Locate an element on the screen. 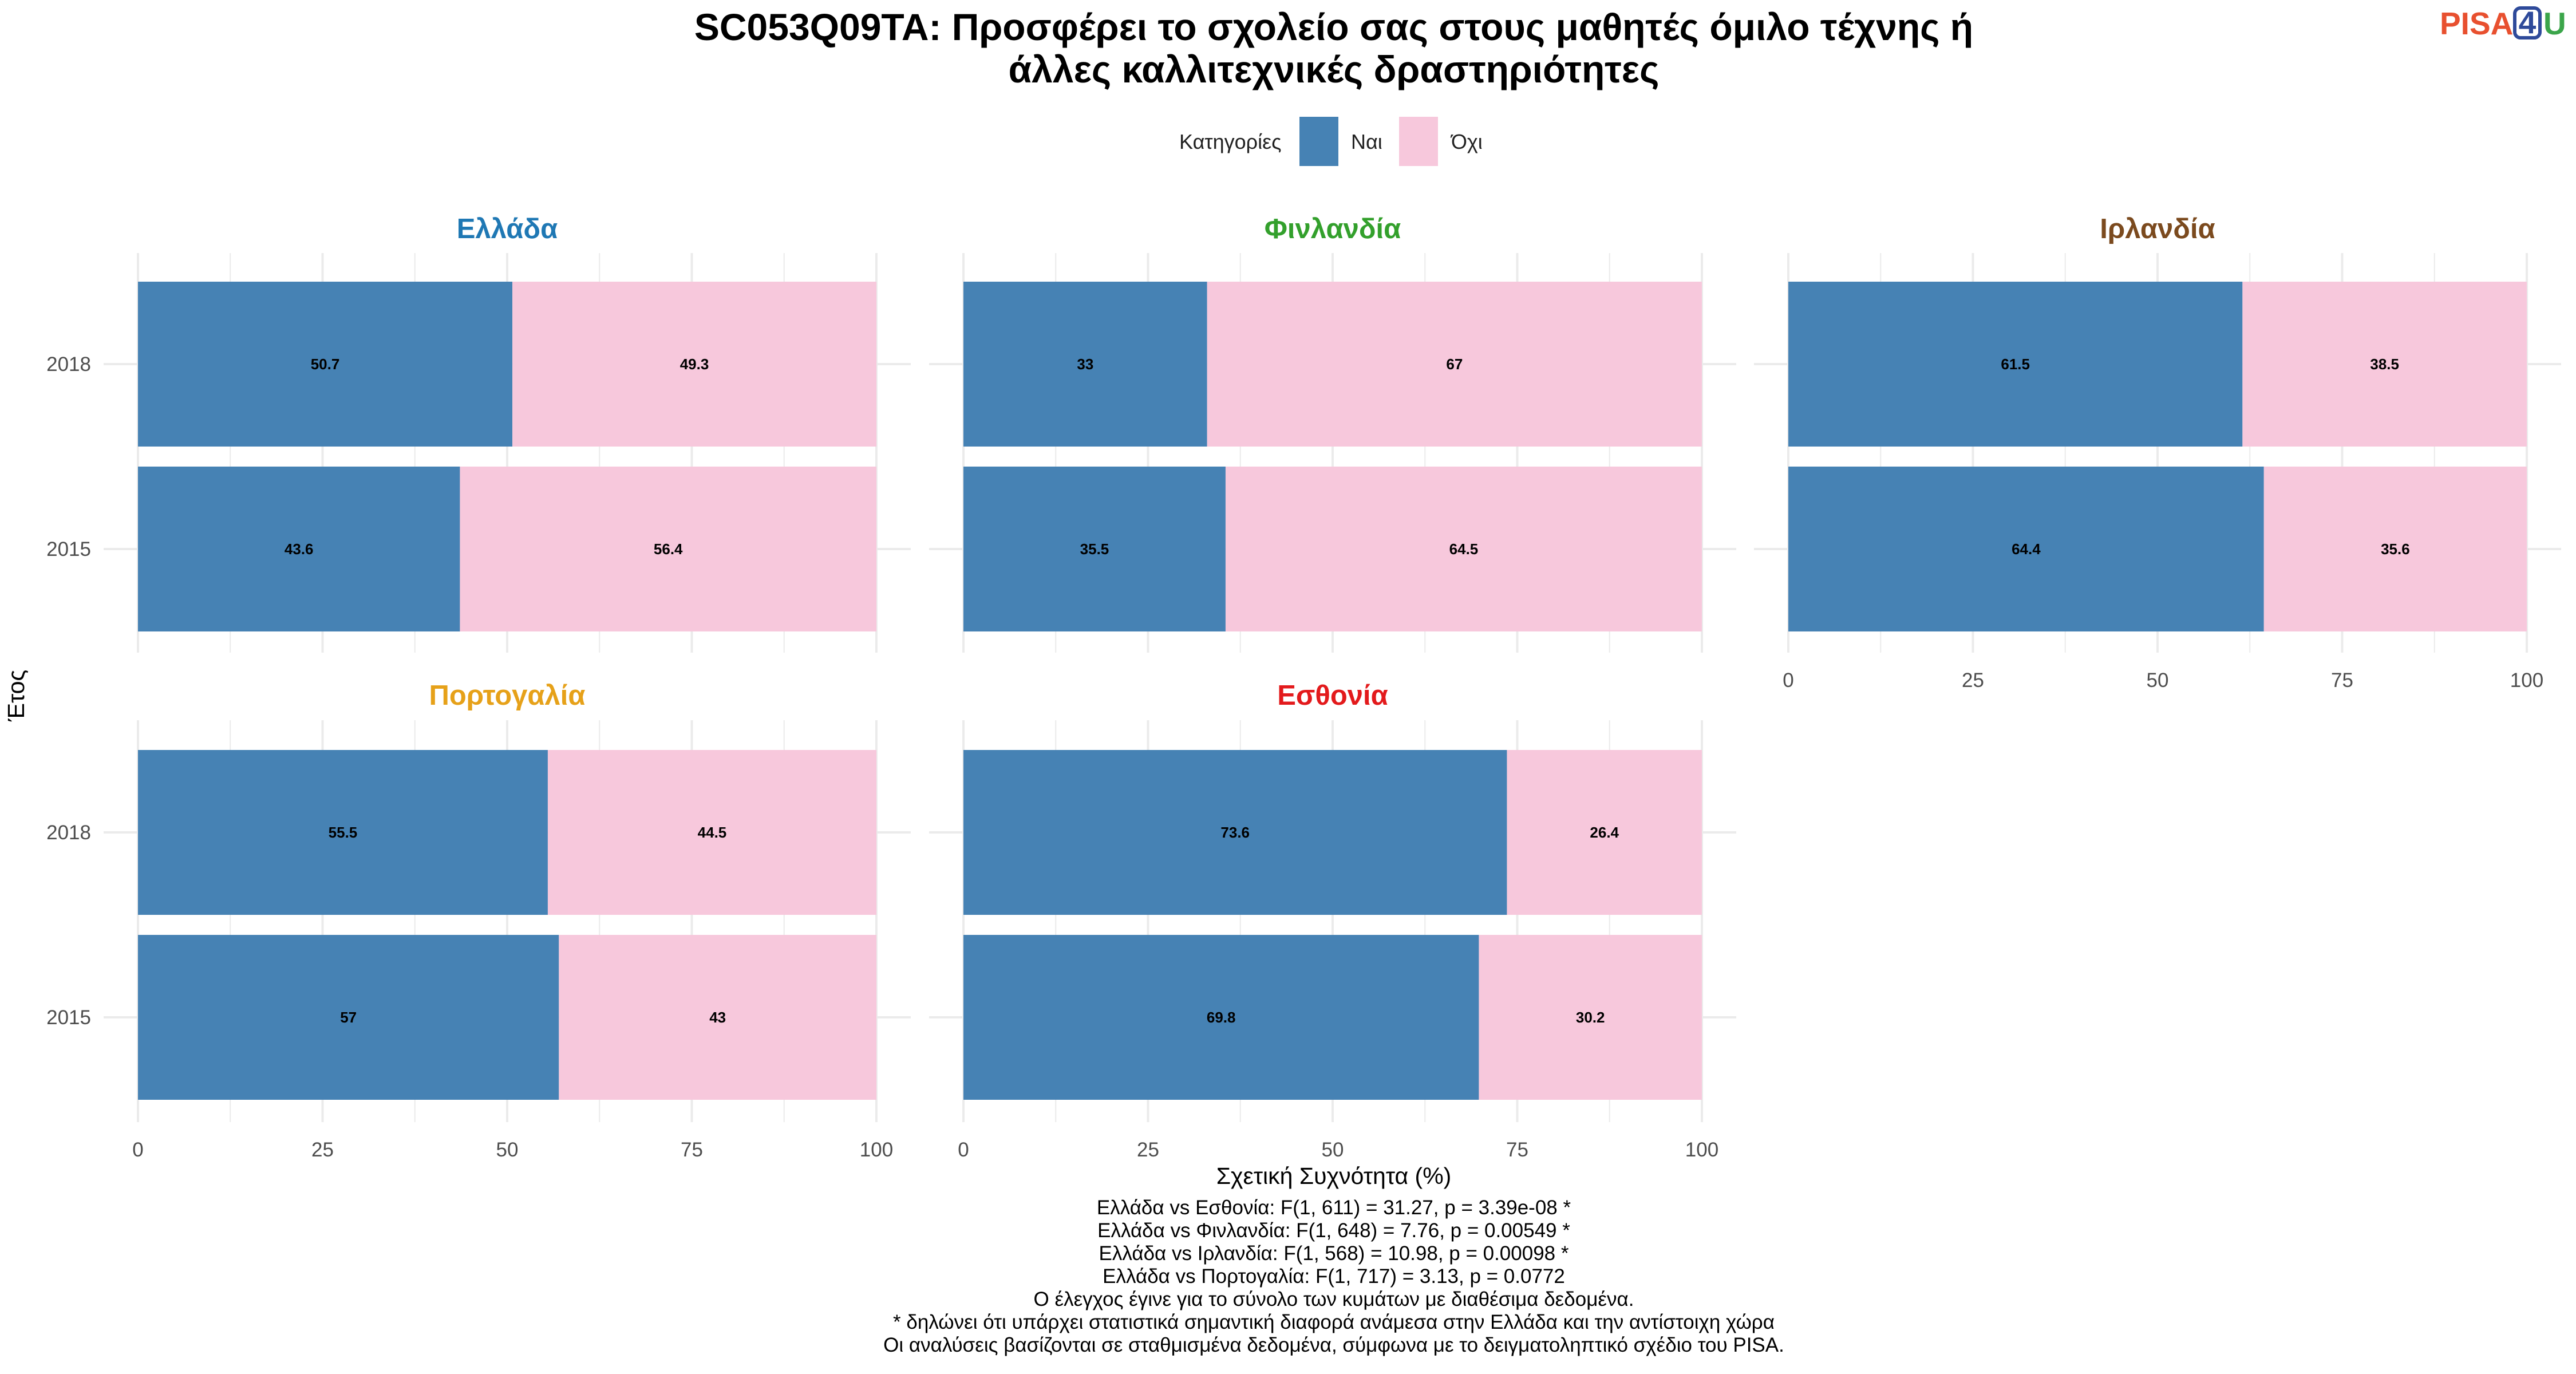 This screenshot has height=1374, width=2576. bar-label-yes: 57 is located at coordinates (348, 1018).